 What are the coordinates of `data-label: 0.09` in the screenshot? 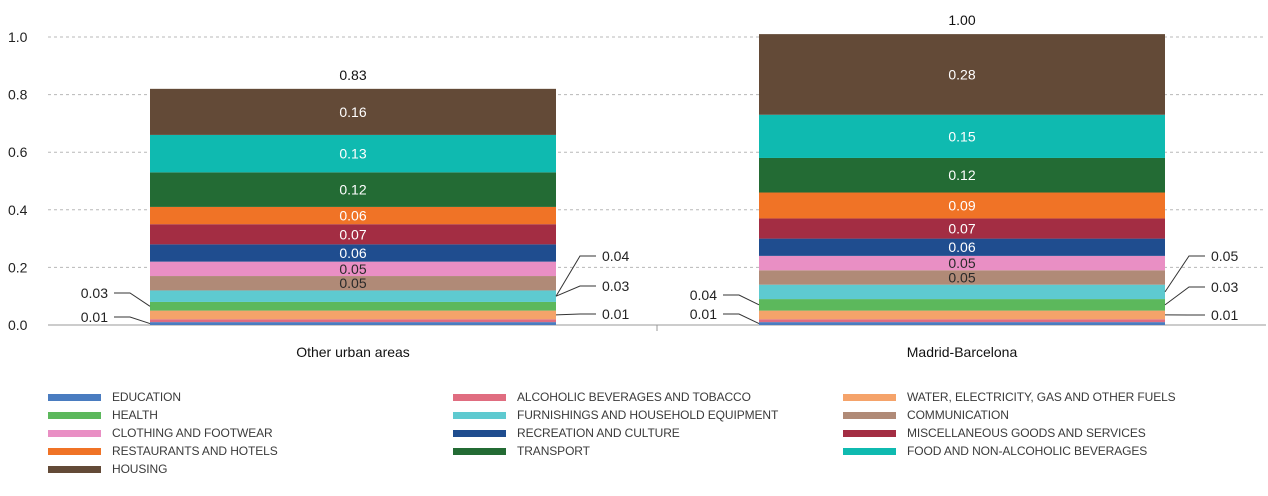 It's located at (961, 205).